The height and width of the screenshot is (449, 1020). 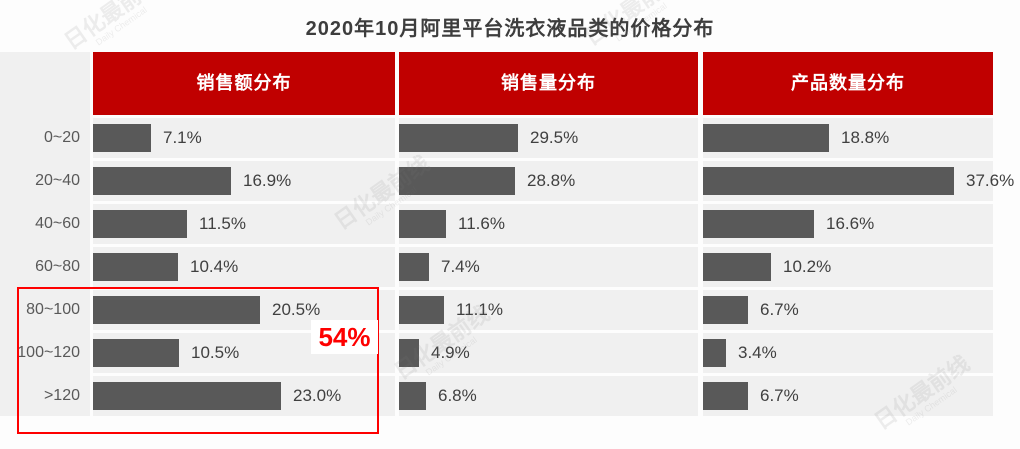 What do you see at coordinates (214, 266) in the screenshot?
I see `bar-value-label: 10.4%` at bounding box center [214, 266].